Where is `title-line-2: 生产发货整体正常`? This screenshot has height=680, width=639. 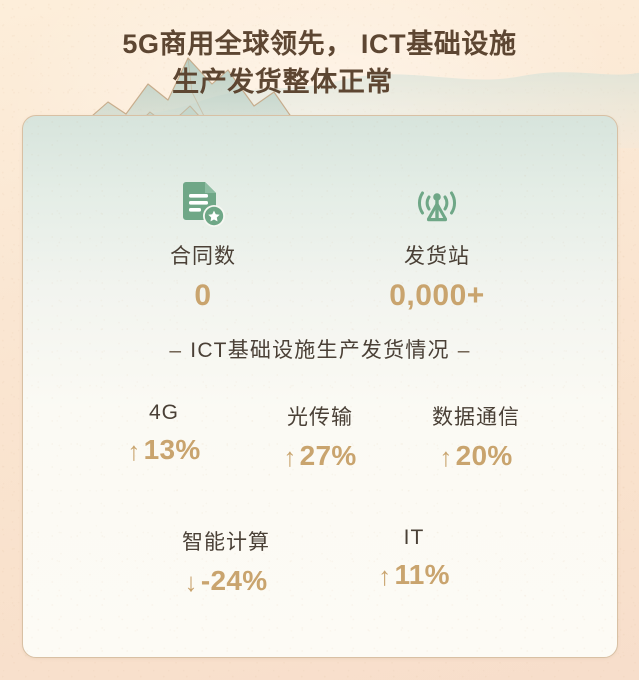
title-line-2: 生产发货整体正常 is located at coordinates (282, 82).